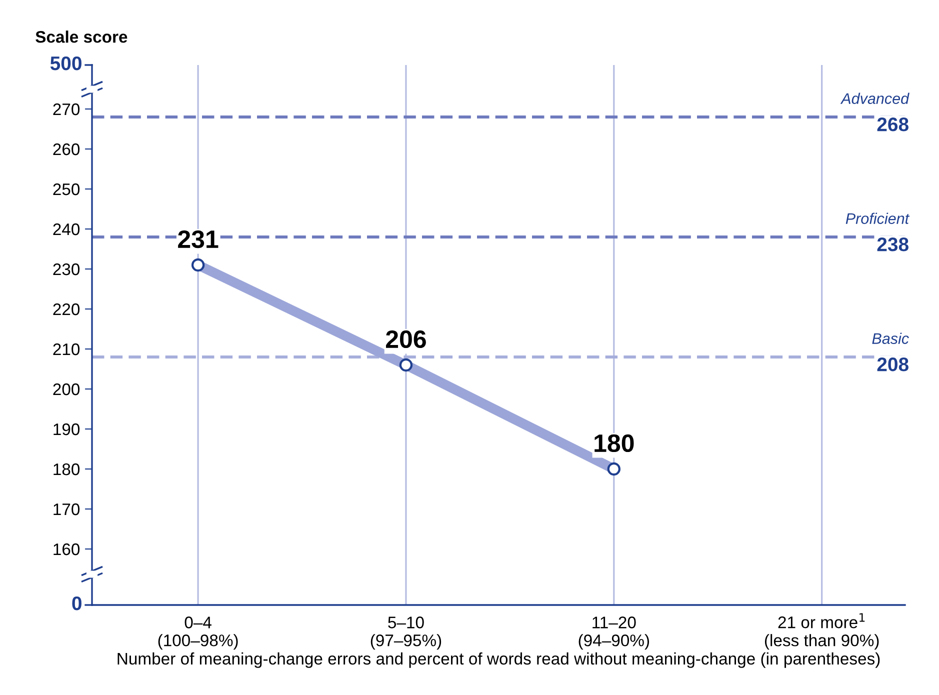 The width and height of the screenshot is (939, 695). What do you see at coordinates (875, 112) in the screenshot?
I see `ref-line-label: Advanced 268` at bounding box center [875, 112].